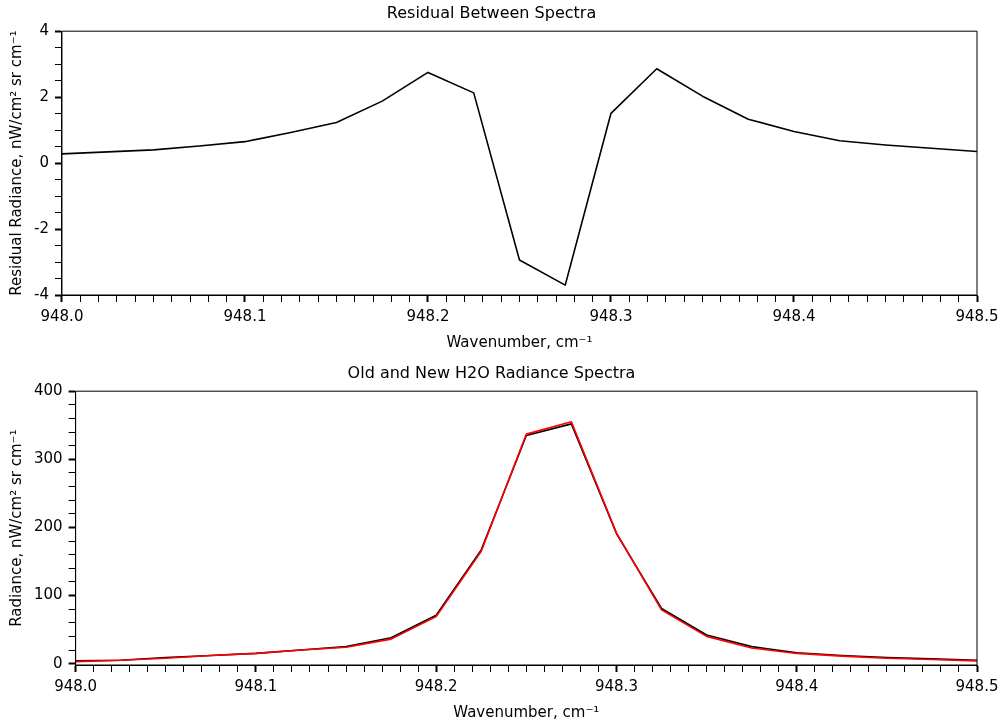  Describe the element at coordinates (48, 594) in the screenshot. I see `y-tick-label: 100` at that location.